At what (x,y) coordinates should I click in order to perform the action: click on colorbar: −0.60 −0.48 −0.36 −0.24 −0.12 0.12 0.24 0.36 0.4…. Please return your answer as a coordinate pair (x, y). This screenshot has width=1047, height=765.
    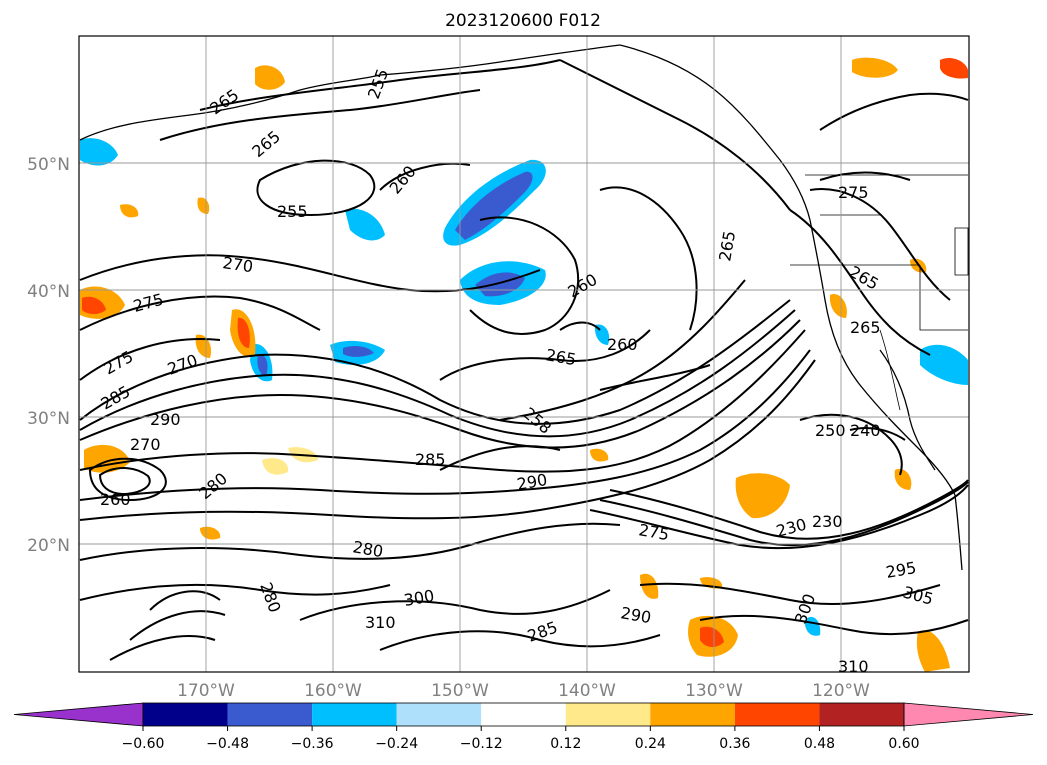
    Looking at the image, I should click on (523, 727).